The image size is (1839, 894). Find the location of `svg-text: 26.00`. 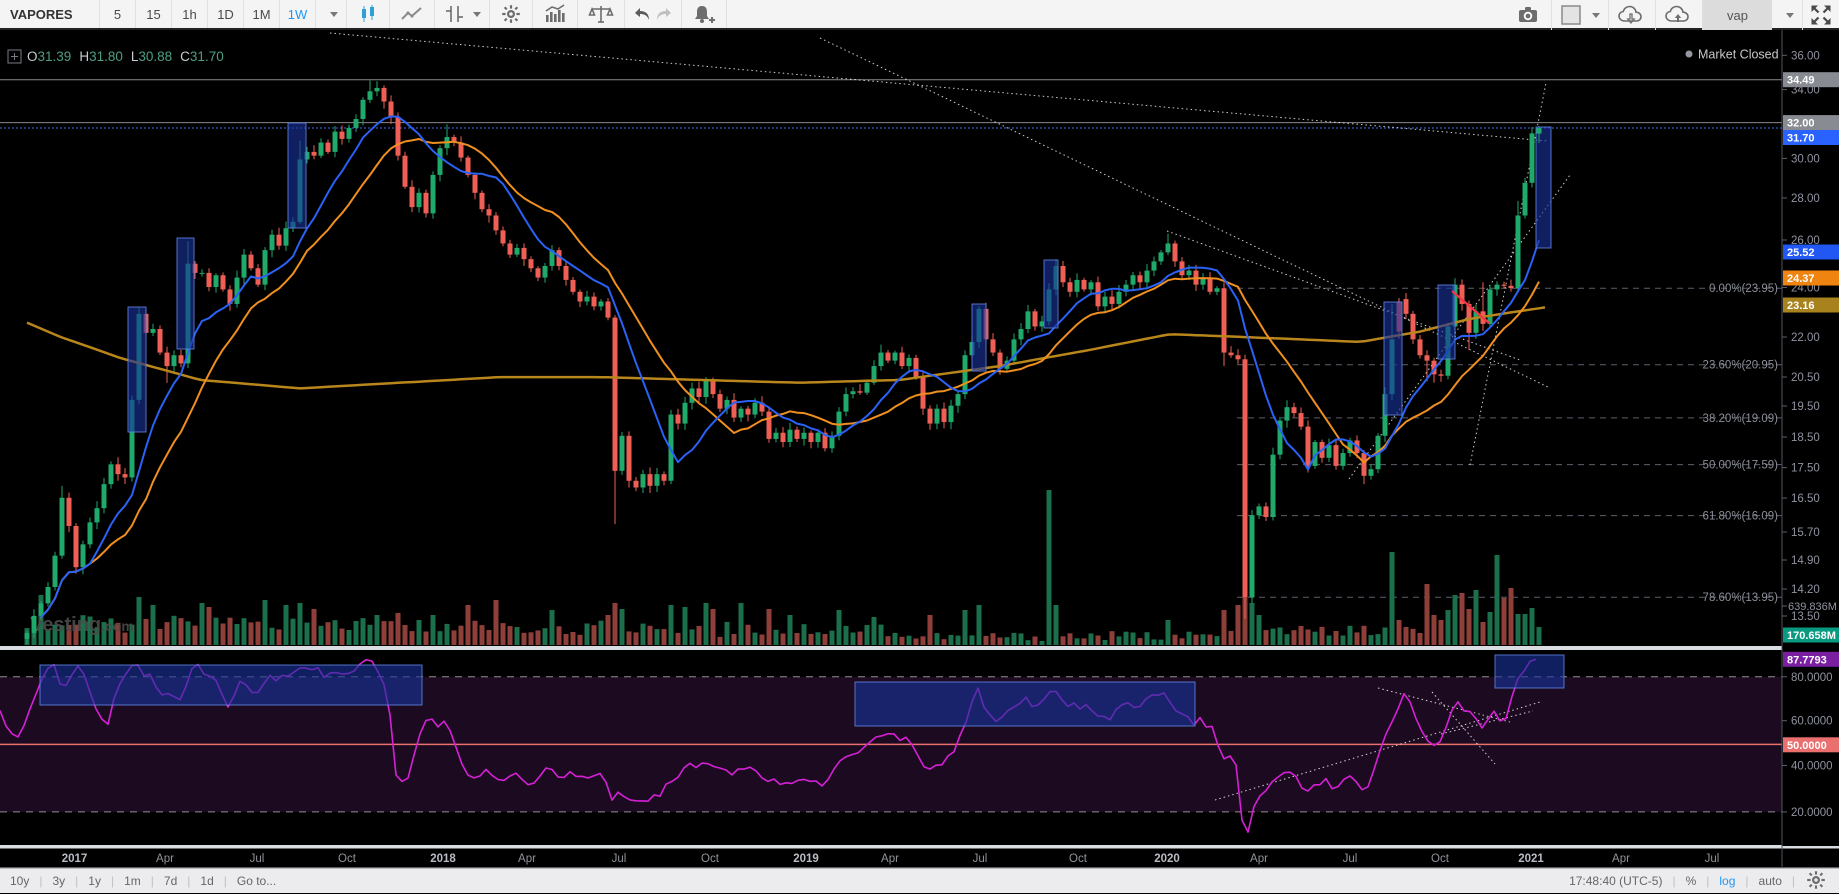

svg-text: 26.00 is located at coordinates (1805, 241).